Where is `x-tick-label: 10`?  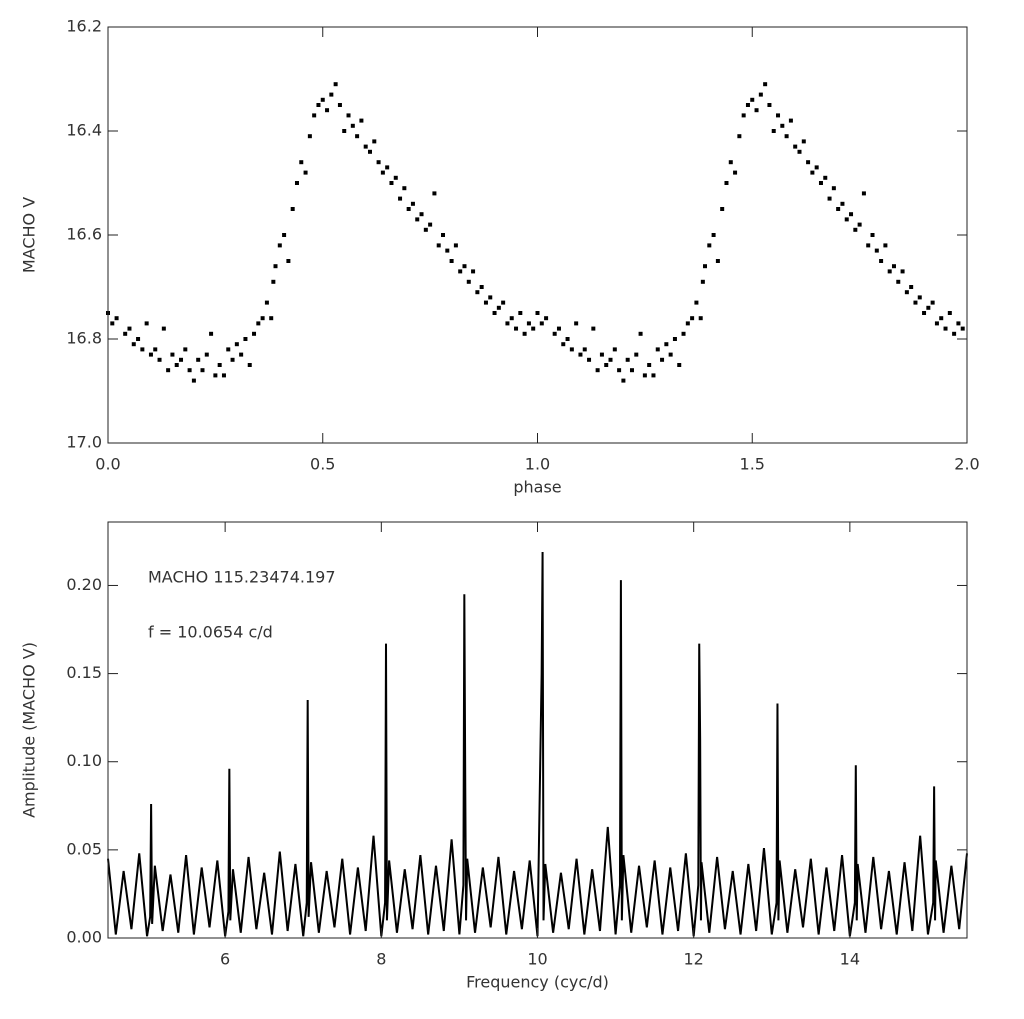 x-tick-label: 10 is located at coordinates (537, 959).